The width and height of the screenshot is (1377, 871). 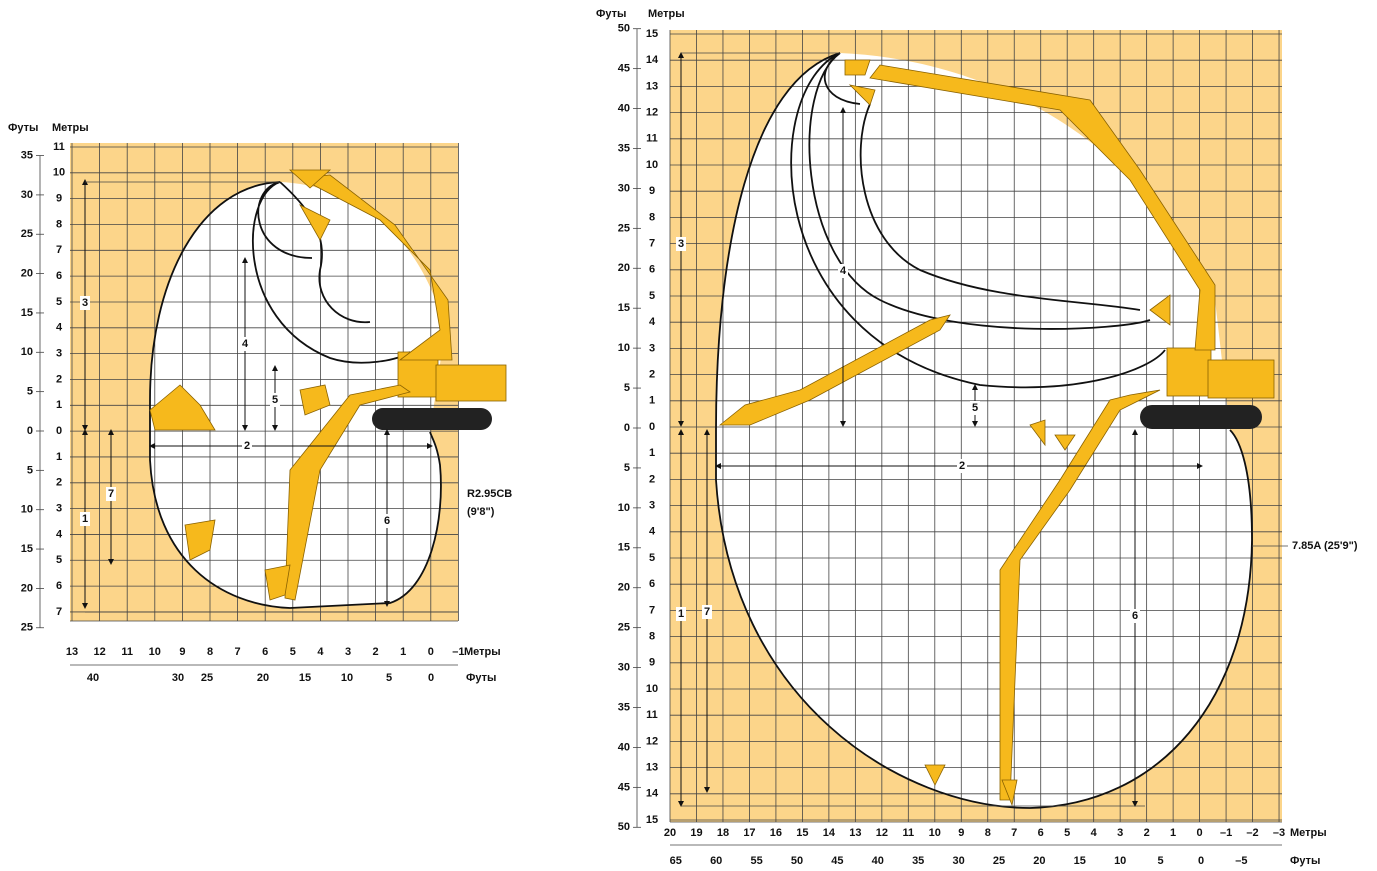 I want to click on x-tick-label: 15, so click(x=802, y=833).